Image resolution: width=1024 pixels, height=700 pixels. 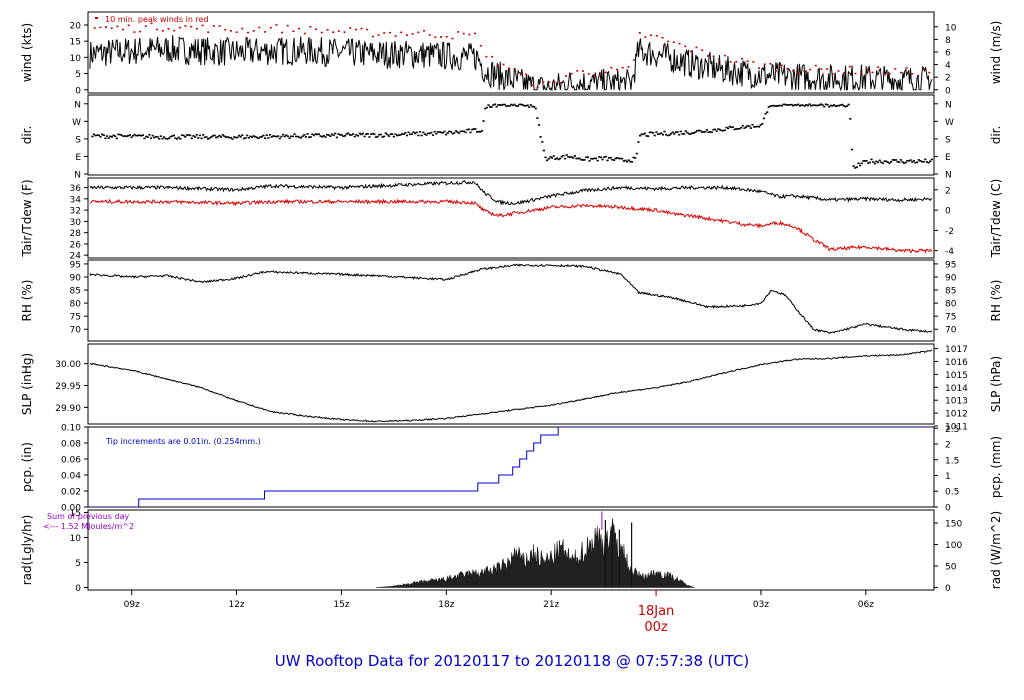 What do you see at coordinates (71, 509) in the screenshot?
I see `left-tick-label: 0.00` at bounding box center [71, 509].